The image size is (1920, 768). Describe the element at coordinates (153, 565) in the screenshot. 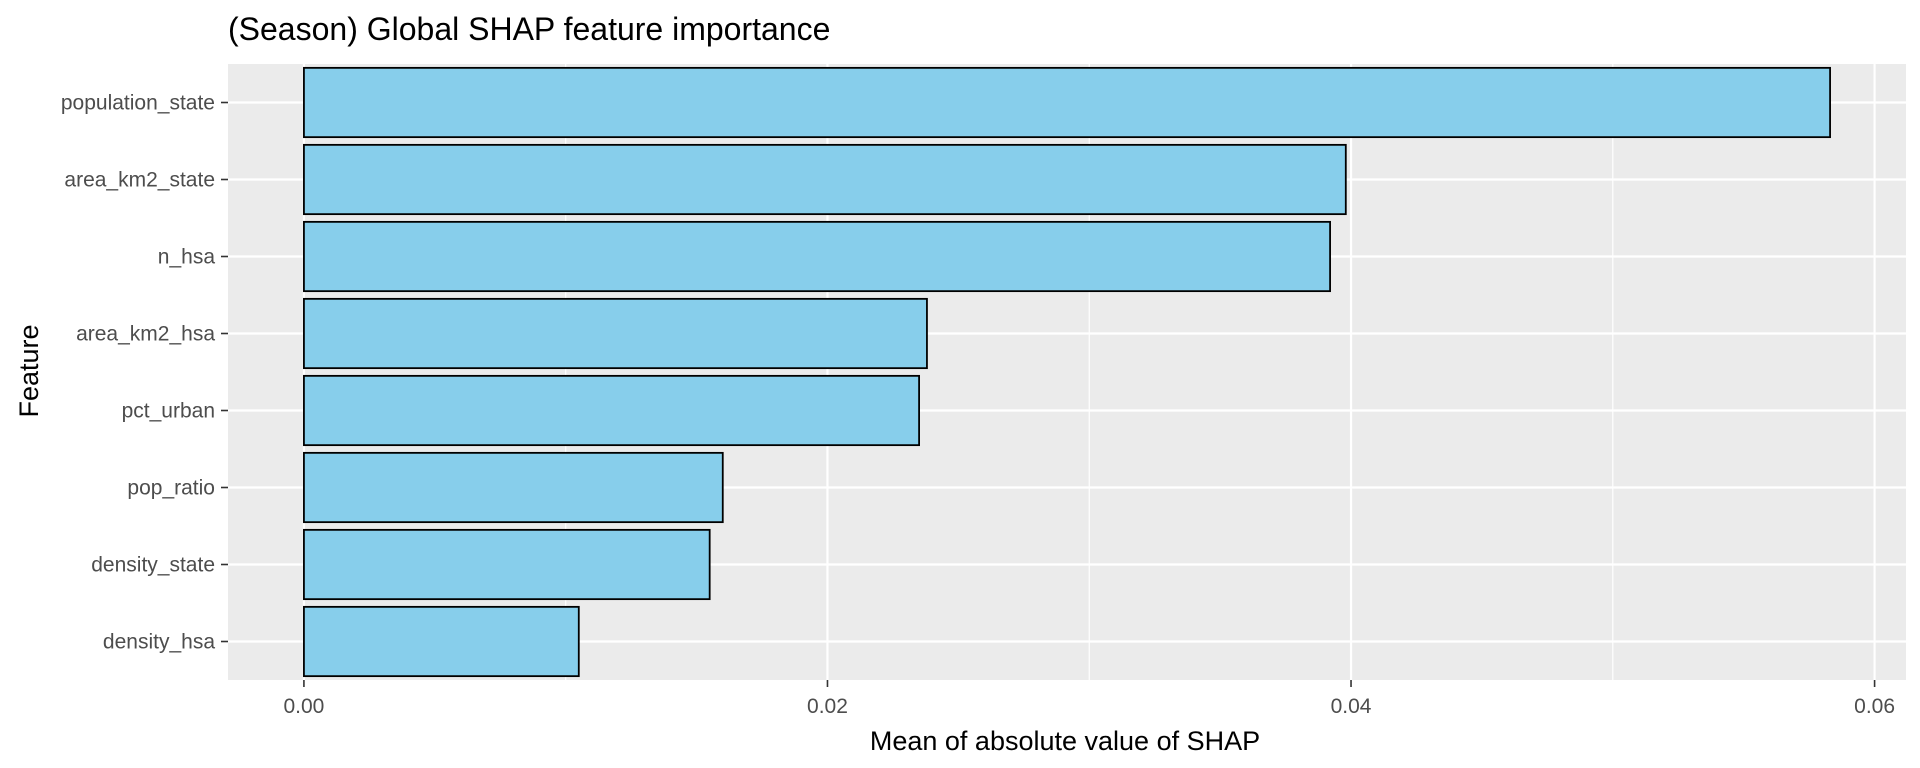

I see `y-tick-label: density_state` at that location.